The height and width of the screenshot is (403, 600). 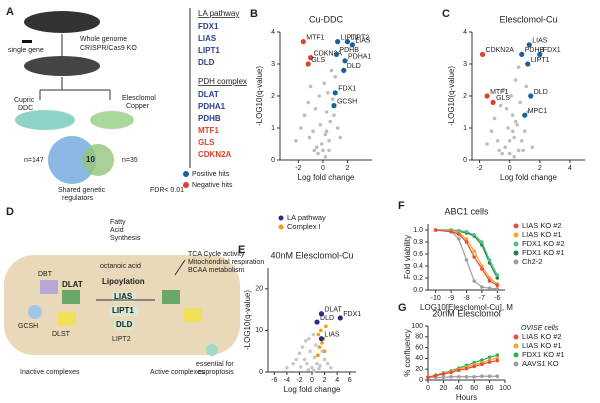 What do you see at coordinates (123, 281) in the screenshot?
I see `label: Lipoylation` at bounding box center [123, 281].